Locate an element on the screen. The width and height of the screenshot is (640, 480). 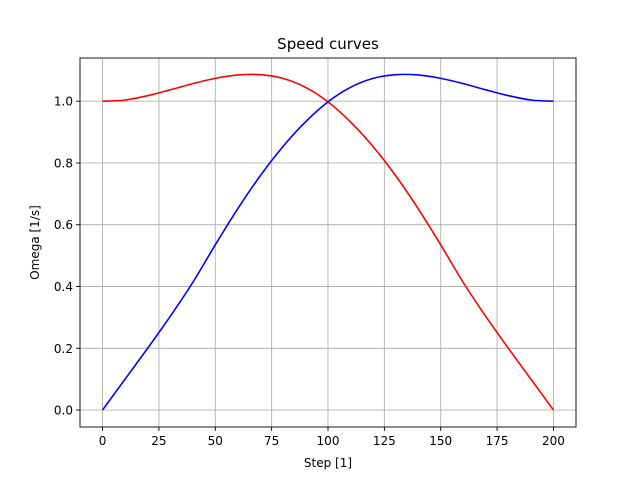
x-tick-label: 75 is located at coordinates (271, 441).